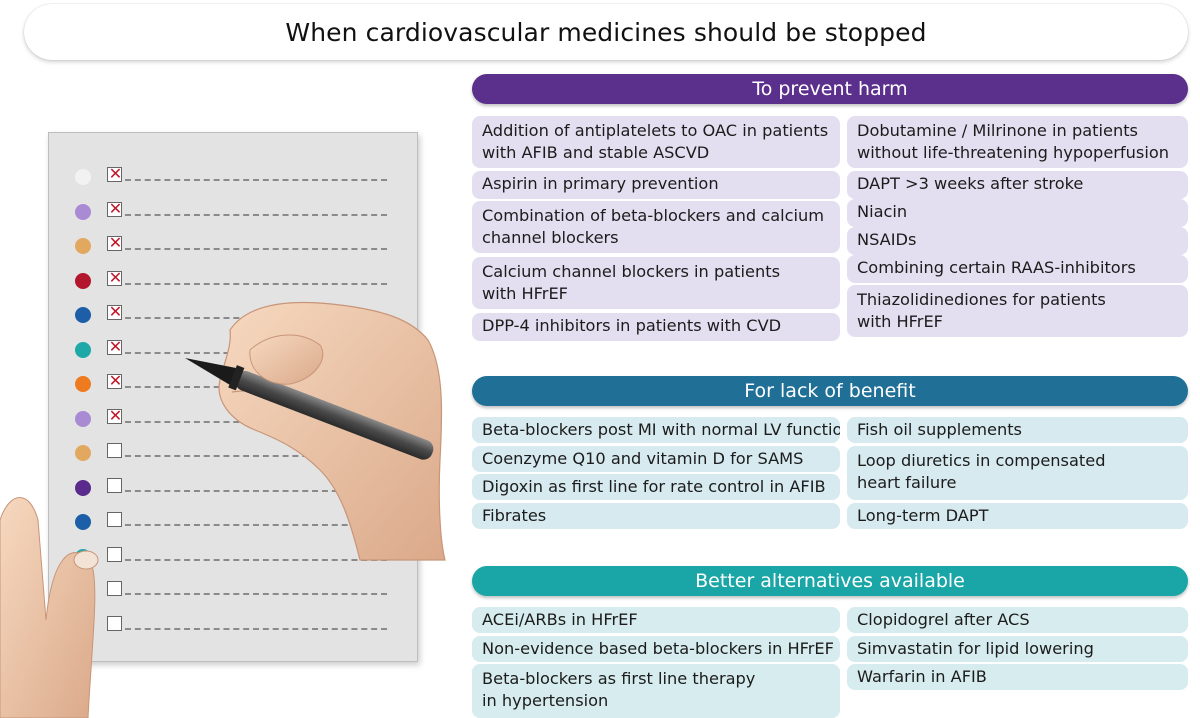 The height and width of the screenshot is (718, 1200). Describe the element at coordinates (656, 459) in the screenshot. I see `medicine-item: Coenzyme Q10 and vitamin D for SAMS` at that location.